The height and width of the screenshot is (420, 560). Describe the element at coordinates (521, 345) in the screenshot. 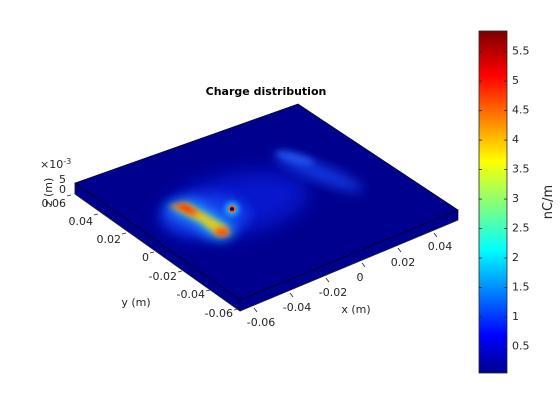

I see `colorbar-tick-label: 0.5` at that location.